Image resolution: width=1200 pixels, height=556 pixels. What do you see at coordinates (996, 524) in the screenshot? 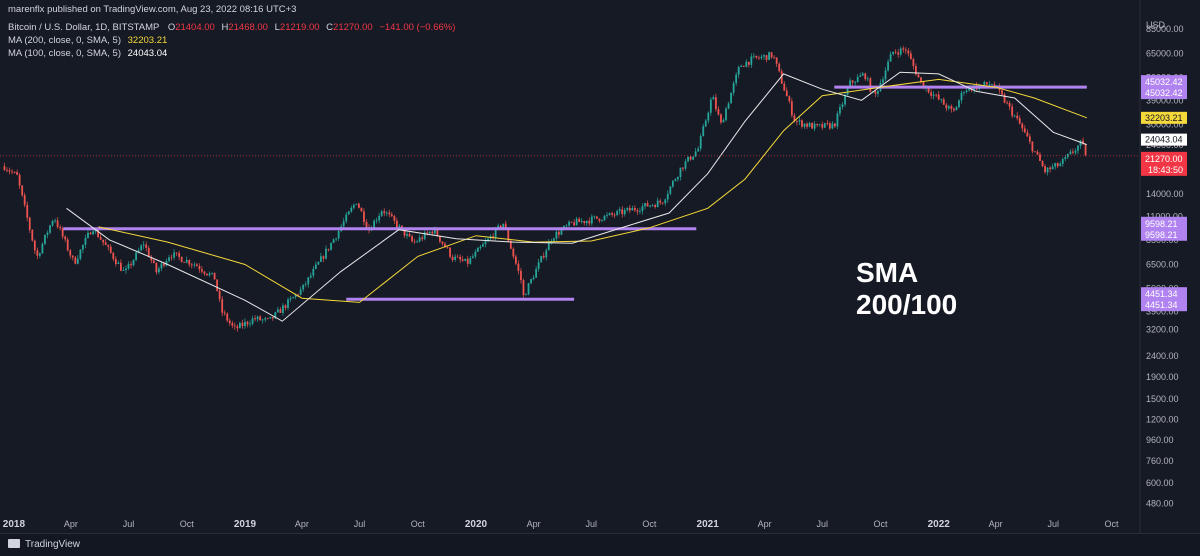
I see `time-tick-label: Apr` at bounding box center [996, 524].